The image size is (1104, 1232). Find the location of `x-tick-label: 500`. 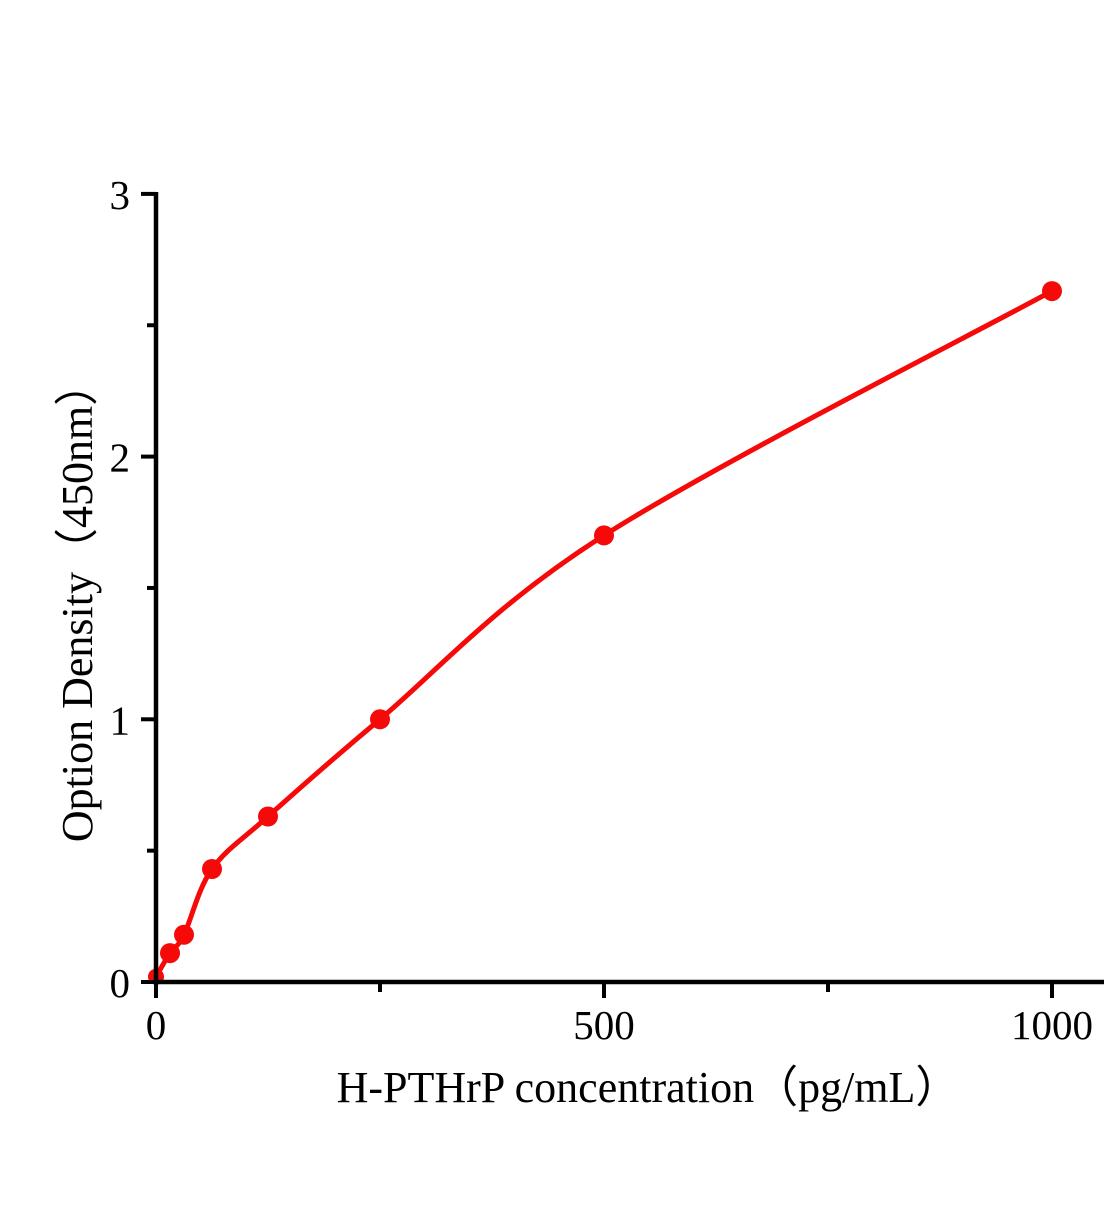

x-tick-label: 500 is located at coordinates (604, 1025).